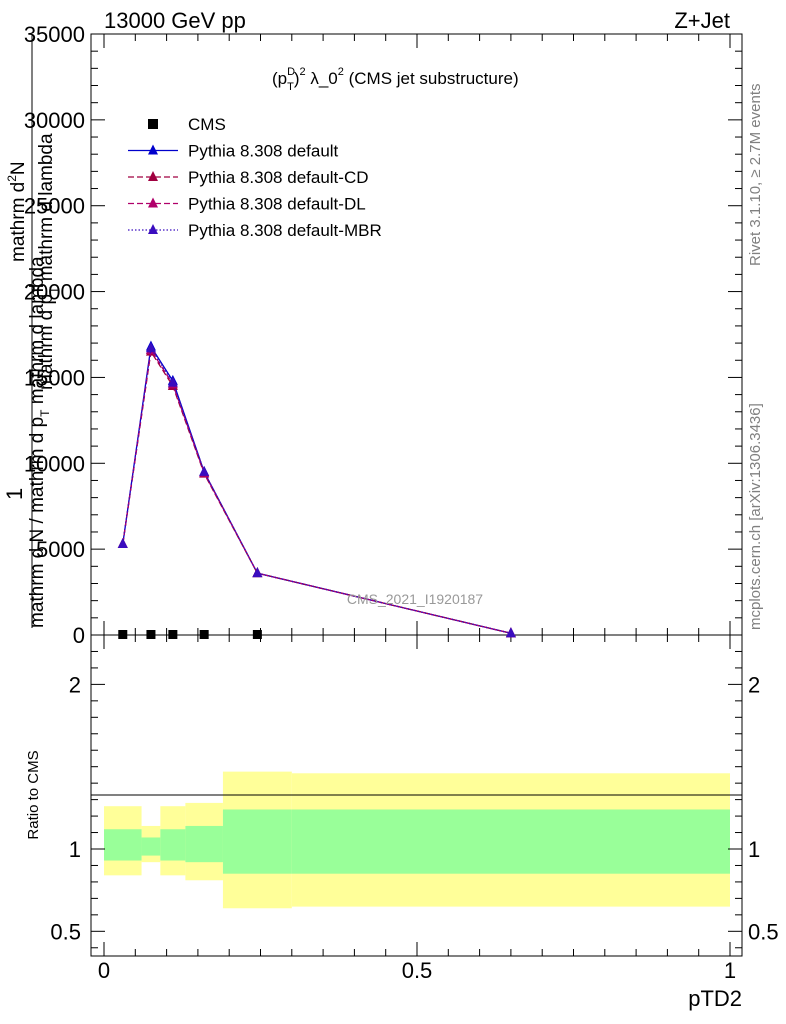 This screenshot has width=786, height=1024. Describe the element at coordinates (297, 78) in the screenshot. I see `title-paren: )` at that location.